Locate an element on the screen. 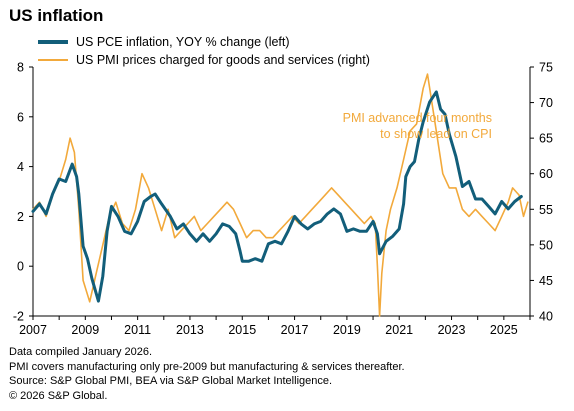 Image resolution: width=574 pixels, height=411 pixels. annotation-line-1: PMI advanced four months is located at coordinates (417, 118).